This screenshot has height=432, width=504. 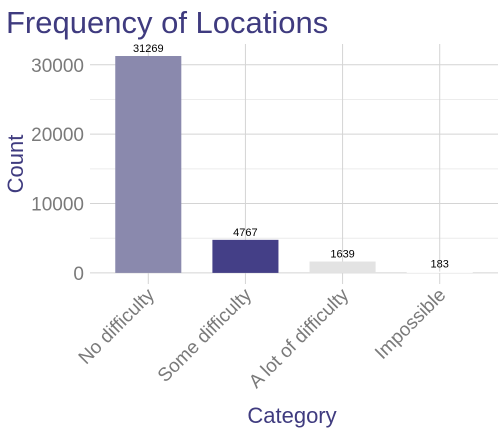 I want to click on y-axis-title: Count, so click(x=15, y=164).